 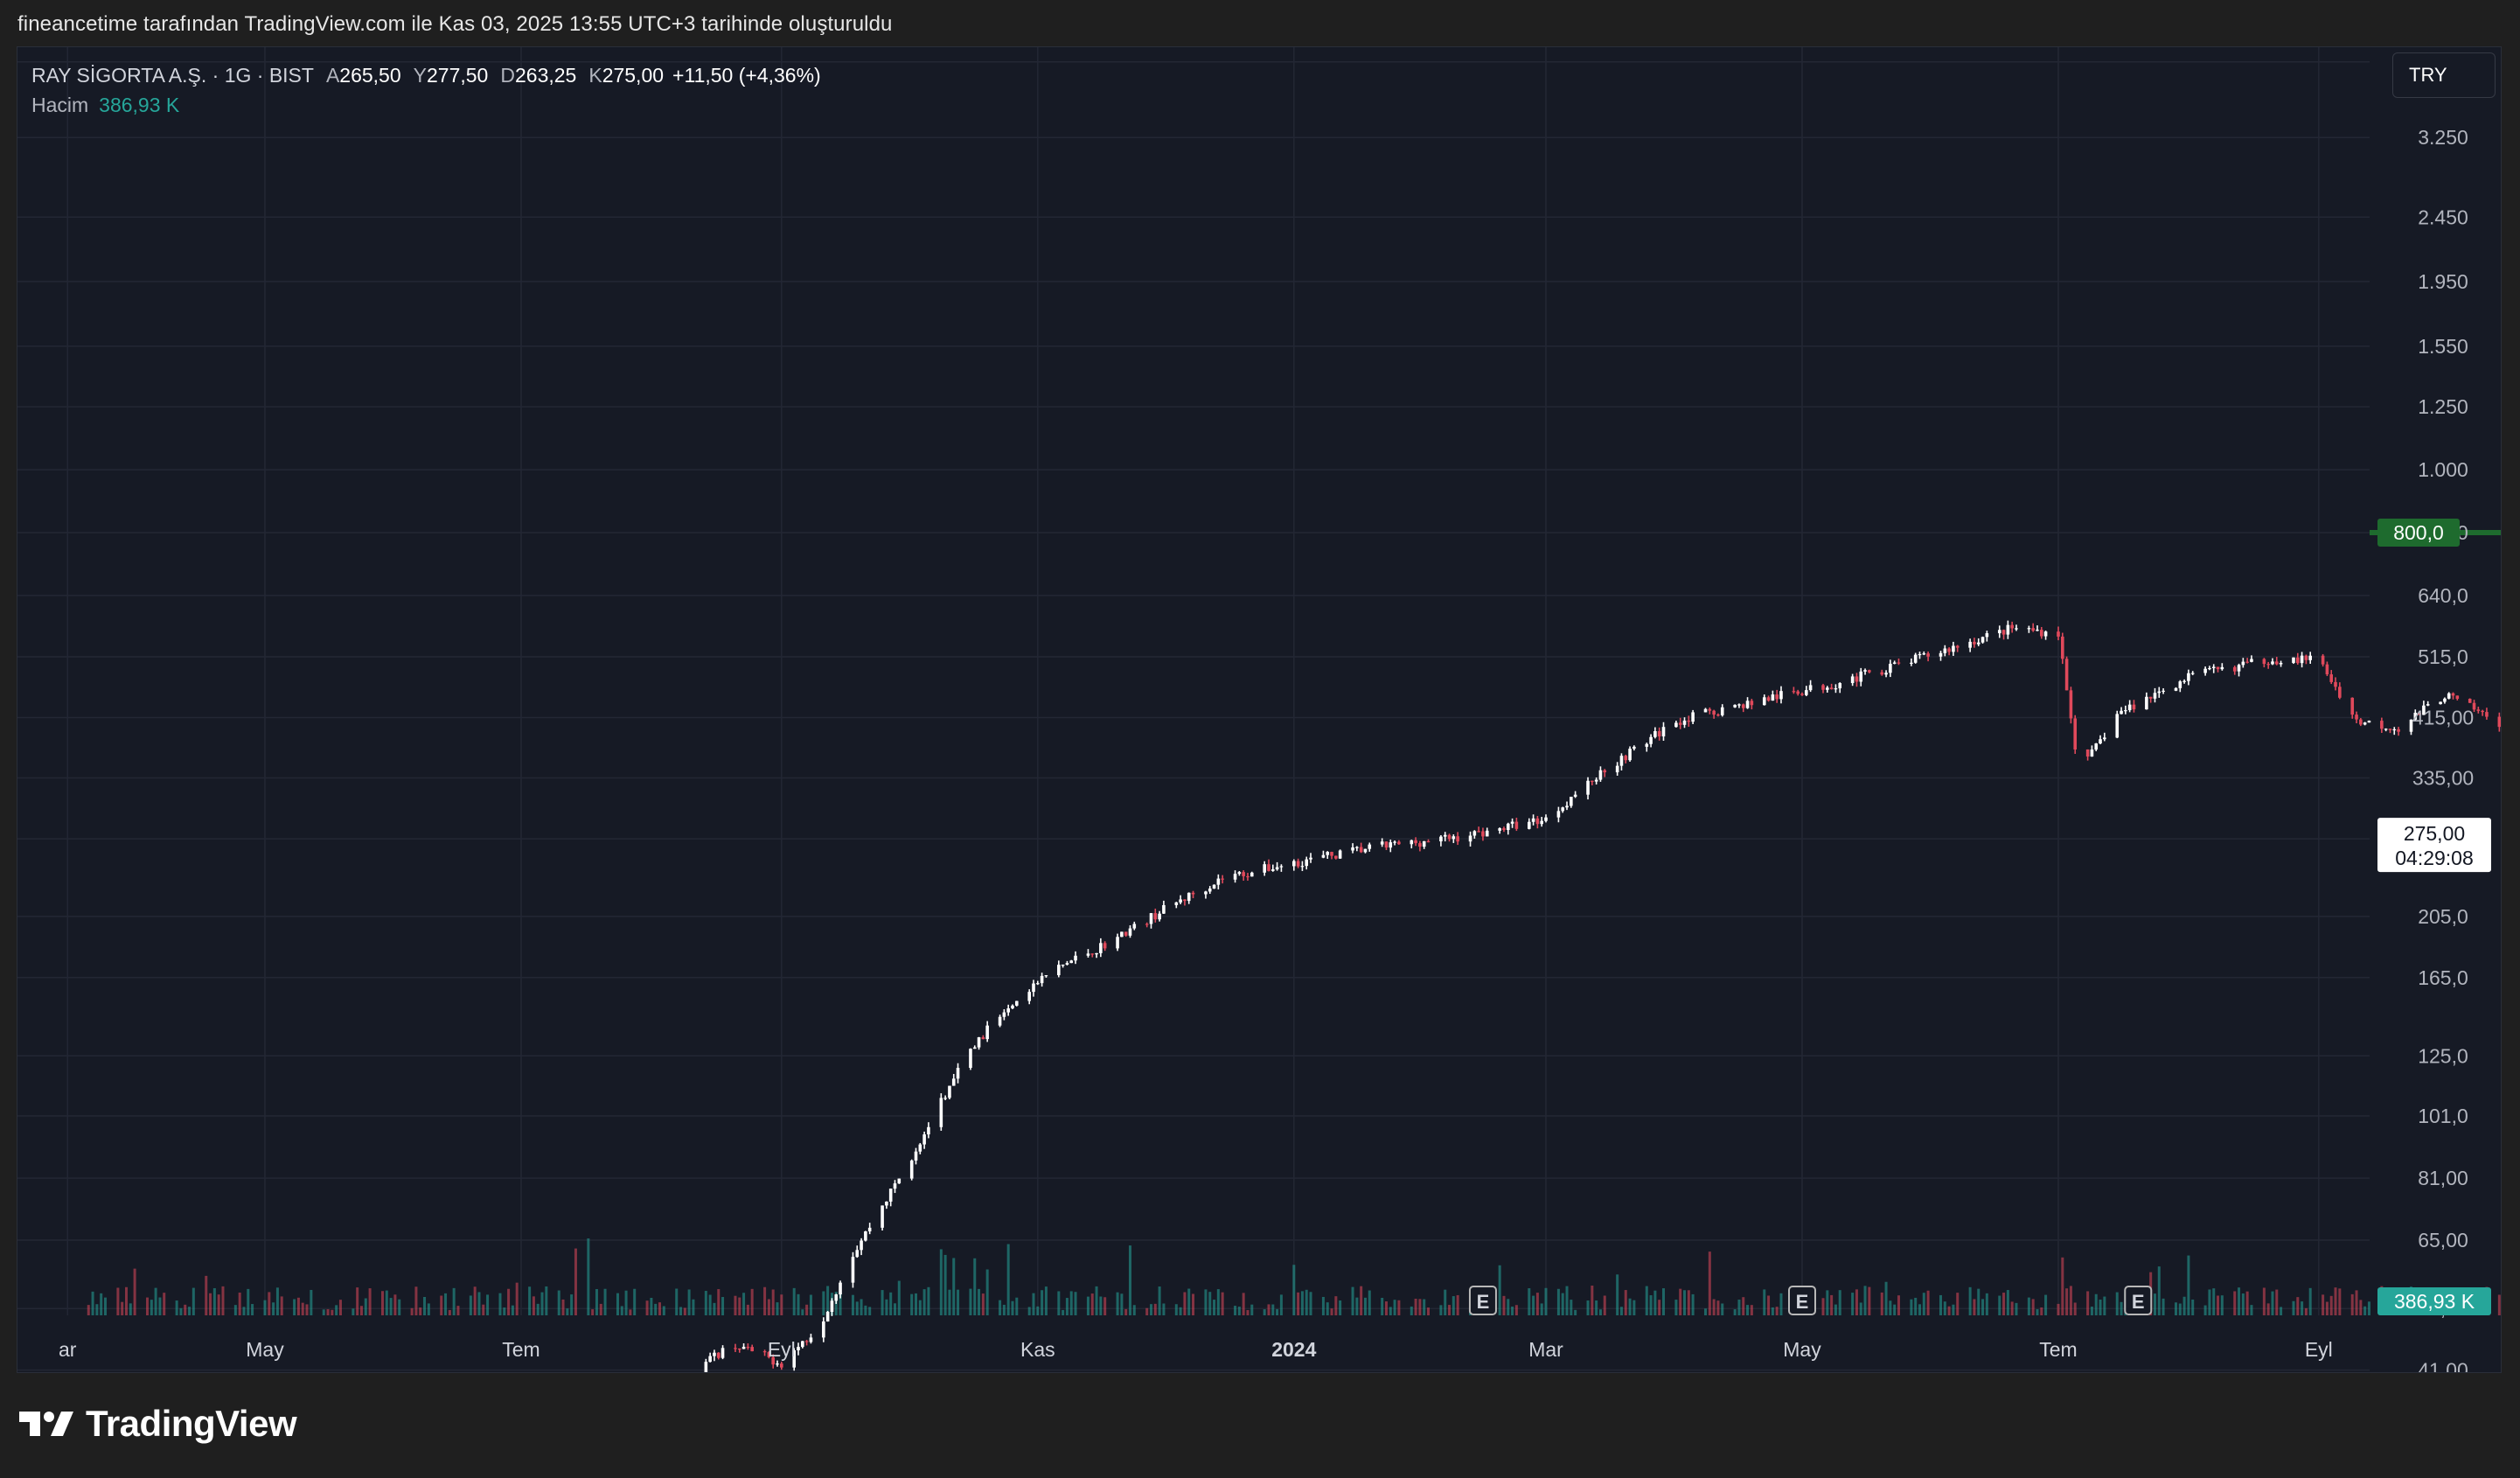 I want to click on symbol-title: RAY SİGORTA A.Ş. · 1G · BIST, so click(x=172, y=75).